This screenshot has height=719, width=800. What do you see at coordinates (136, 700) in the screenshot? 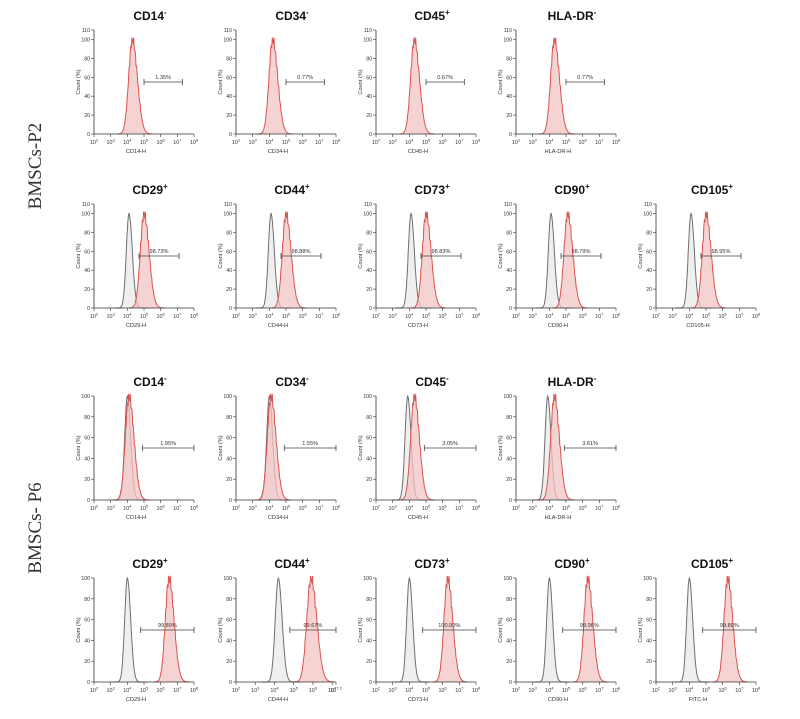
I see `x-axis-label: CD29-H` at bounding box center [136, 700].